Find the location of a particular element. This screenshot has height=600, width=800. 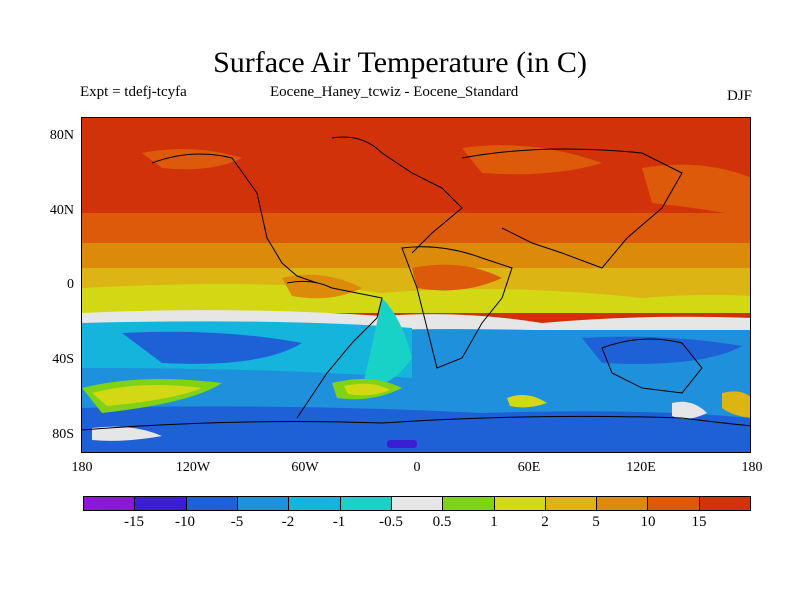

field-patch-africa-amber is located at coordinates (457, 277).